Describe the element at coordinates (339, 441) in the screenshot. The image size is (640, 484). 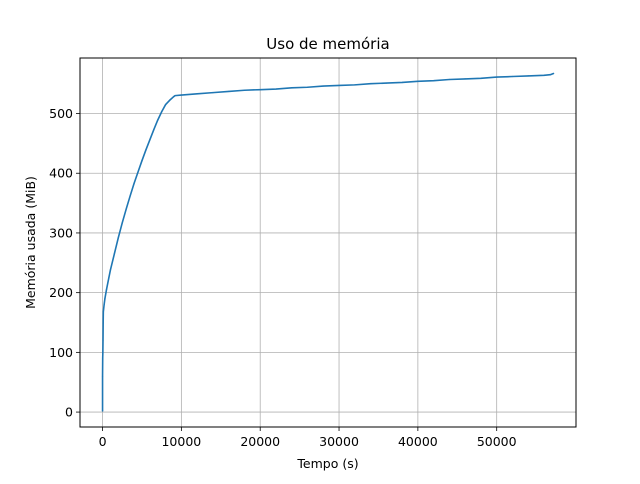
I see `x-tick-label: 30000` at that location.